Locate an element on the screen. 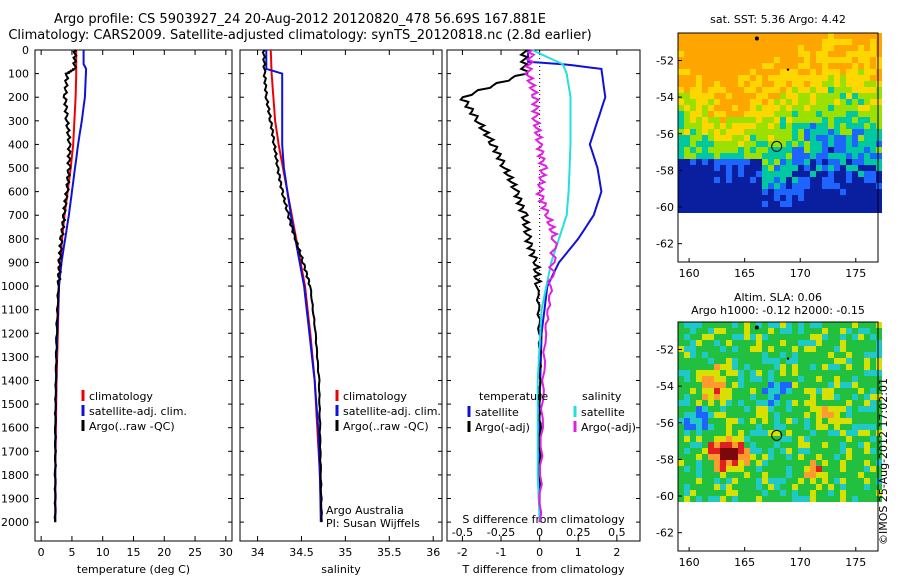 This screenshot has height=580, width=900. sla-map-title: Altim. SLA: 0.06 is located at coordinates (778, 297).